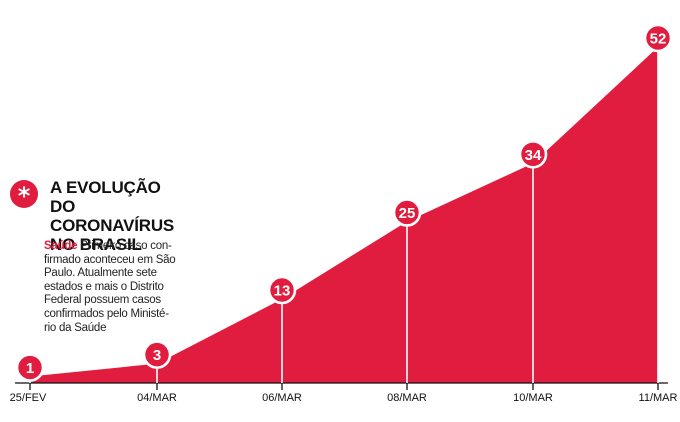 The image size is (680, 422). What do you see at coordinates (28, 398) in the screenshot?
I see `x-tick-label: 25/FEV` at bounding box center [28, 398].